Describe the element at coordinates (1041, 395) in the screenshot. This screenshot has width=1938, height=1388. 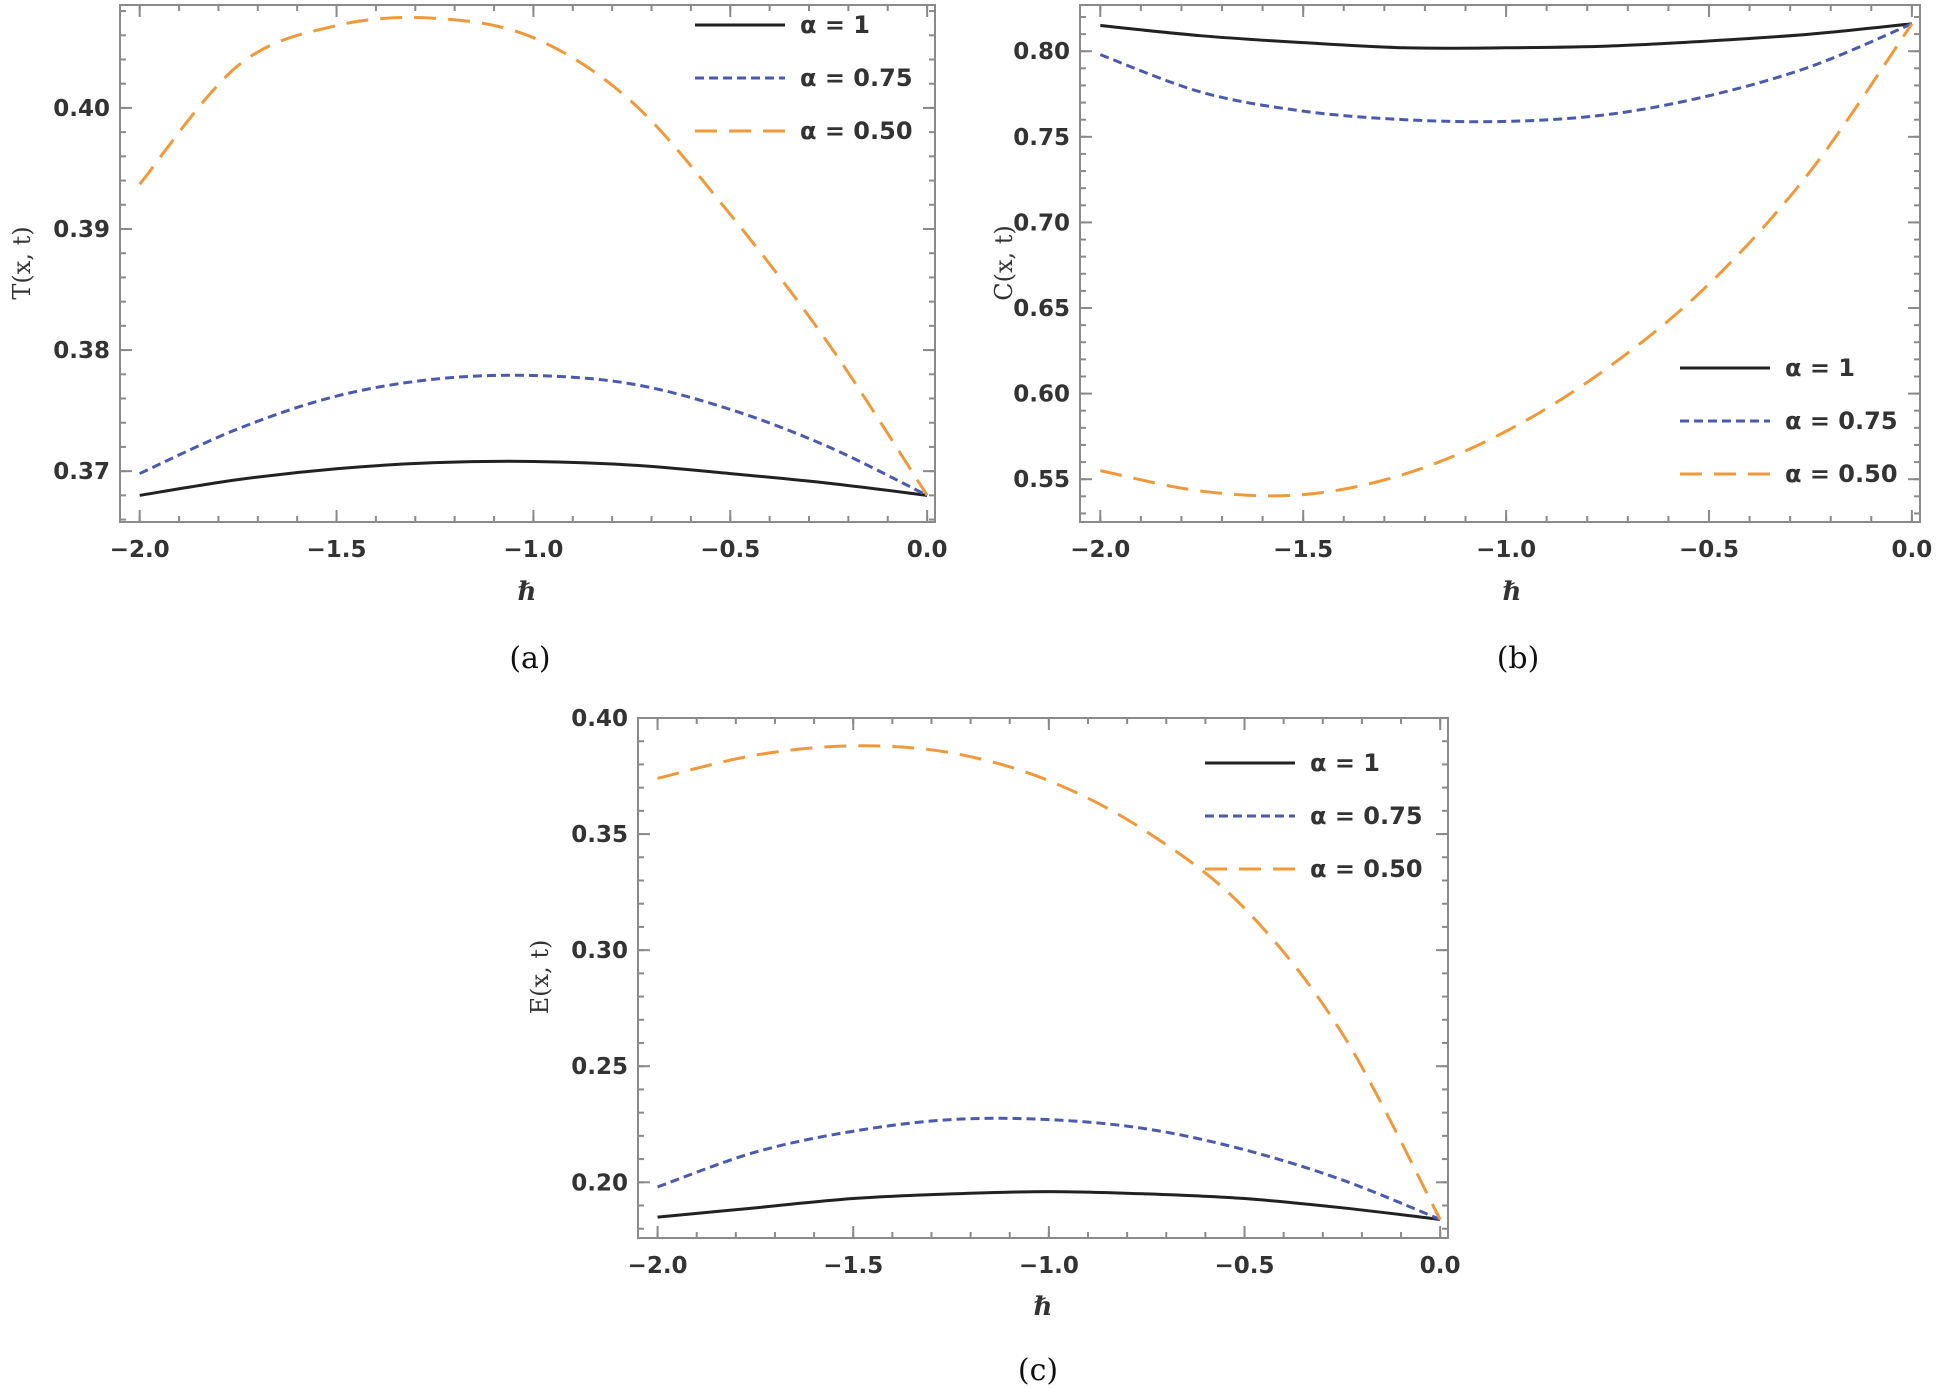
I see `panel-b-ytick-label: 0.60` at that location.